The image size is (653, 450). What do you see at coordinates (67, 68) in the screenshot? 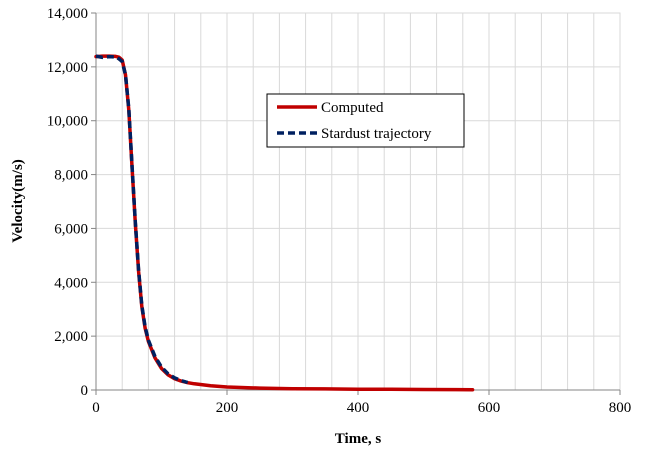
I see `y-tick-label: 12,000` at bounding box center [67, 68].